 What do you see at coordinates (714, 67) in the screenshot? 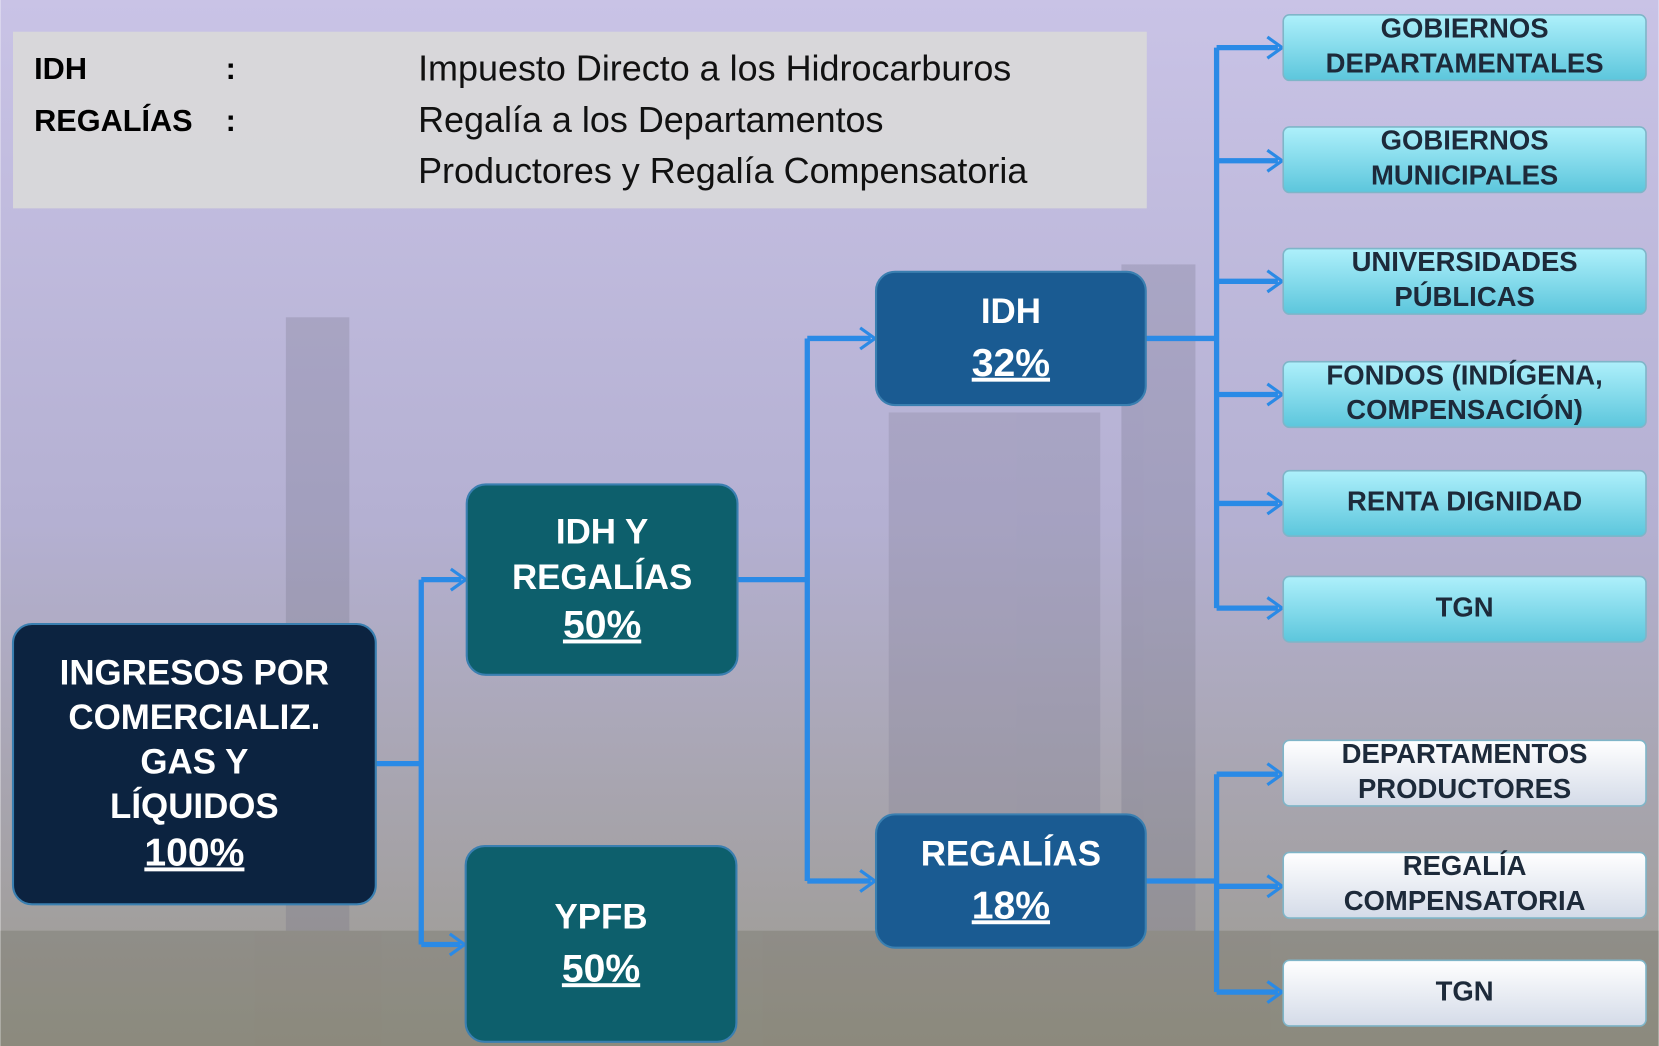
I see `legend-definition: Impuesto Directo a los Hidrocarburos` at bounding box center [714, 67].